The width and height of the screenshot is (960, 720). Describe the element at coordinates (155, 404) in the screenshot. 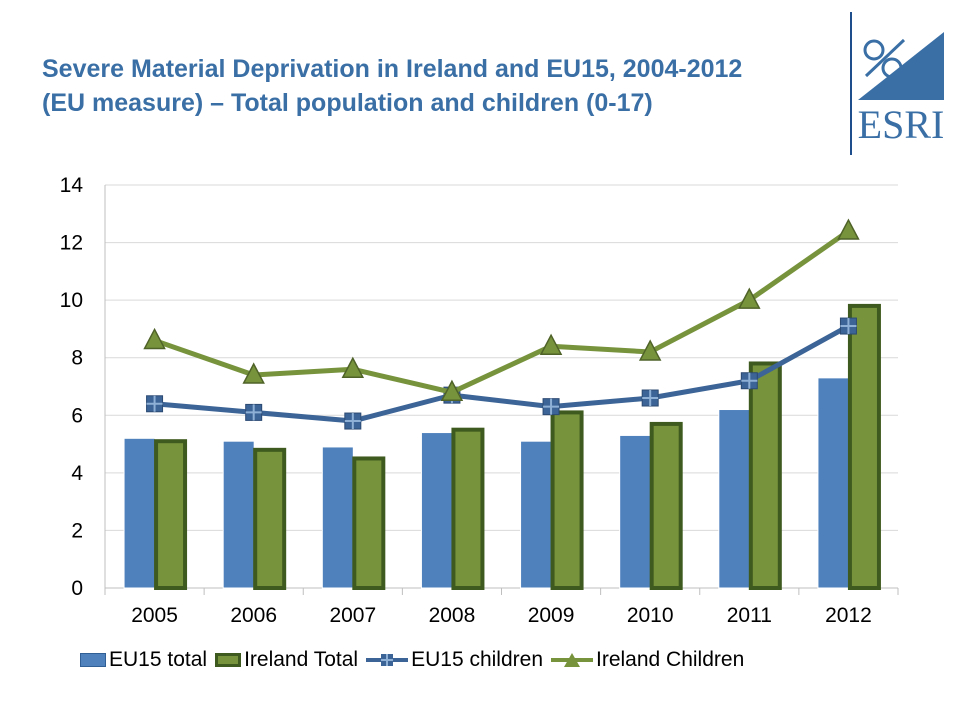

I see `point-eu15-children-2005` at that location.